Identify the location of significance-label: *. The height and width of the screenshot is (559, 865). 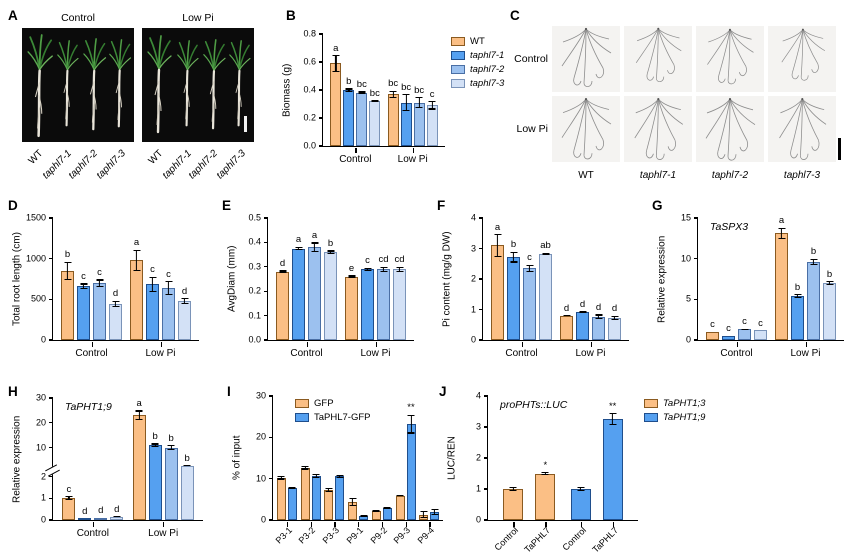
(545, 465).